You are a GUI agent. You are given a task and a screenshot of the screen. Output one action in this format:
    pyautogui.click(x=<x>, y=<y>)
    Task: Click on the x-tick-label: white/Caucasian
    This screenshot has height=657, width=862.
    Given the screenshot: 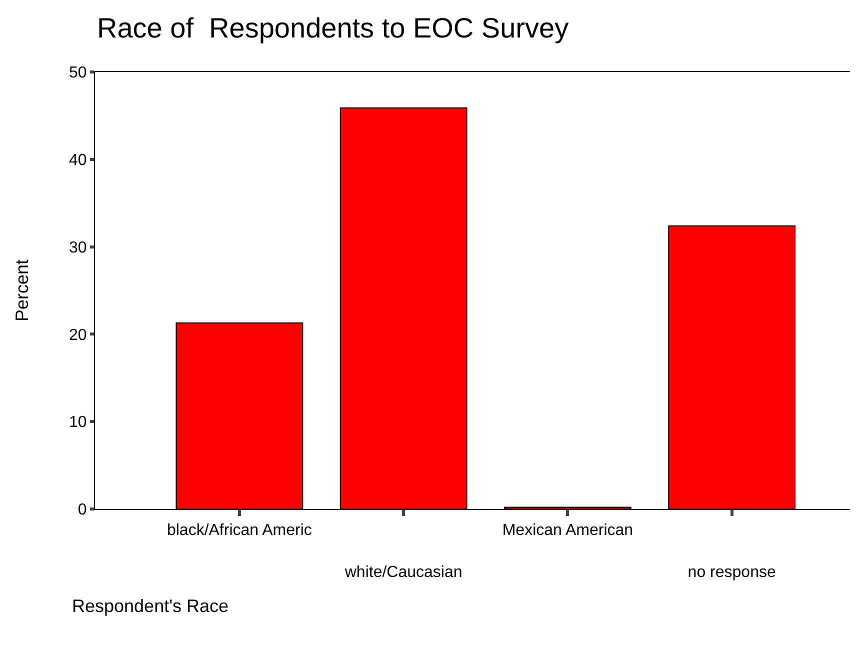 What is the action you would take?
    pyautogui.click(x=403, y=572)
    